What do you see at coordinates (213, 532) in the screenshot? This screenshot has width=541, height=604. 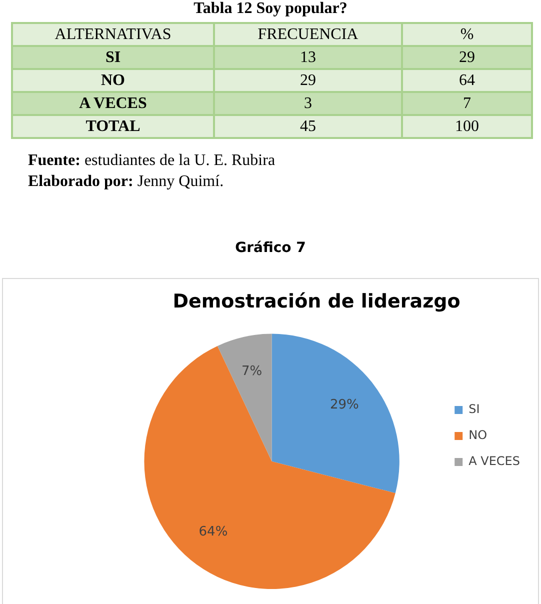 I see `data-label: 64%` at bounding box center [213, 532].